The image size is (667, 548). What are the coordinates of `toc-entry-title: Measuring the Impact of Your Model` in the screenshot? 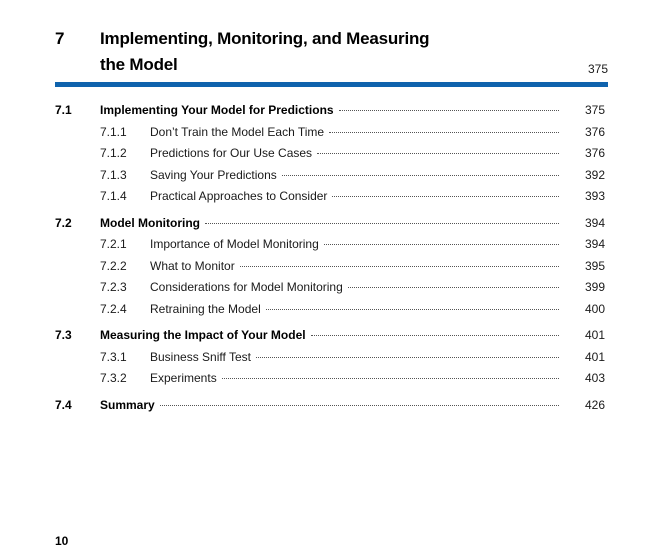 It's located at (203, 335).